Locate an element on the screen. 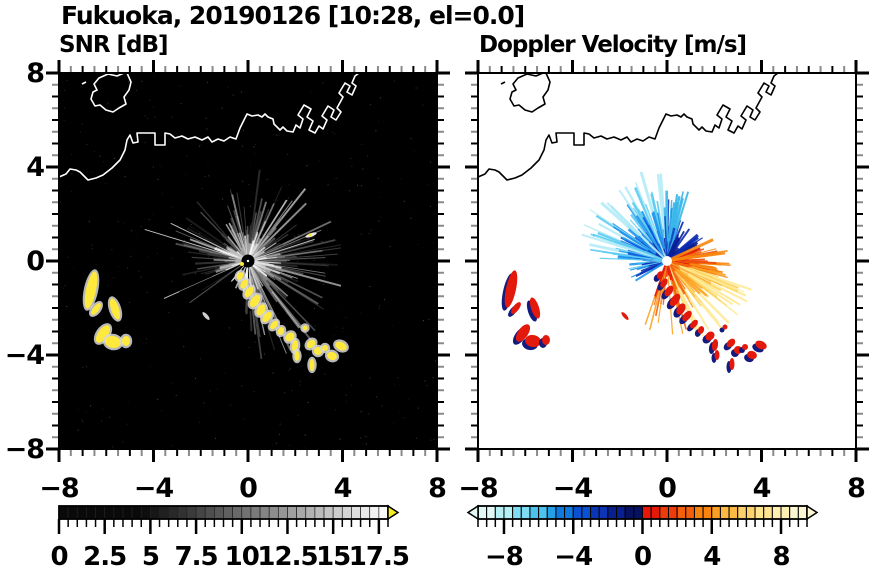 This screenshot has width=870, height=570. vel-ray-nw-blue is located at coordinates (635, 230).